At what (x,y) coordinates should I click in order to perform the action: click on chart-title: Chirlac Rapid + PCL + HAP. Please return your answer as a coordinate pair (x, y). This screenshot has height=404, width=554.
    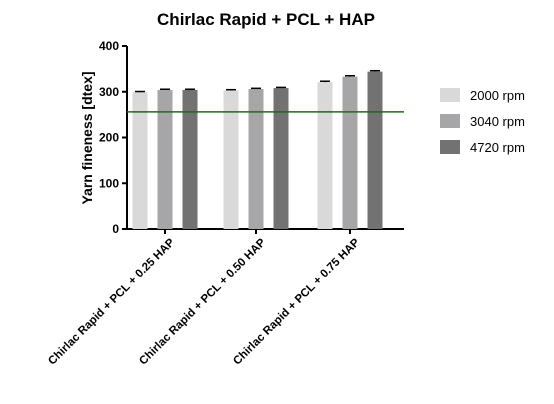
    Looking at the image, I should click on (266, 19).